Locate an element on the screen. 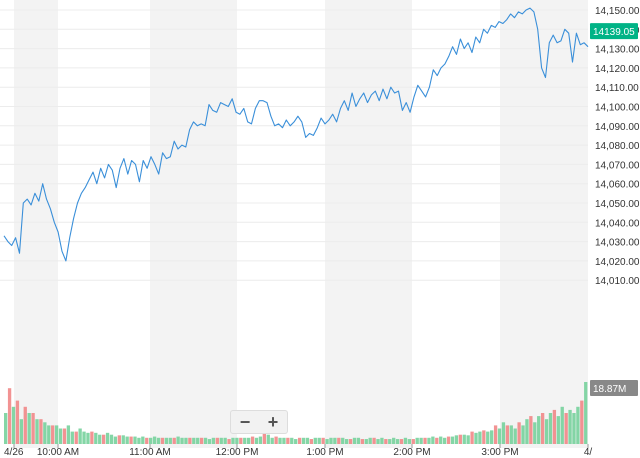 The image size is (640, 458). x-tick-label: 11:00 AM is located at coordinates (150, 452).